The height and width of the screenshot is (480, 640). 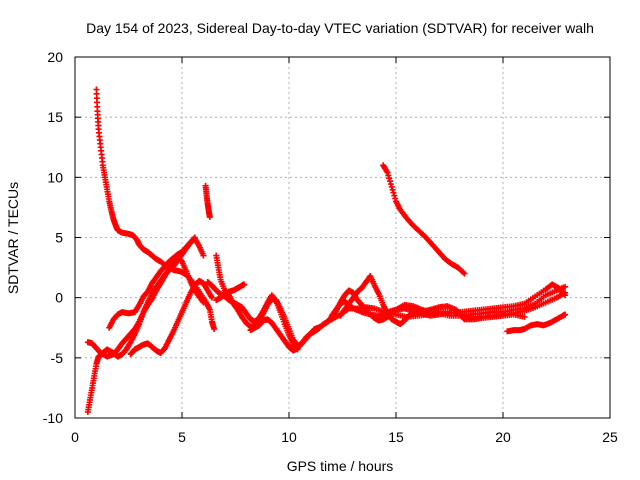 What do you see at coordinates (53, 418) in the screenshot?
I see `y-tick-label: -10` at bounding box center [53, 418].